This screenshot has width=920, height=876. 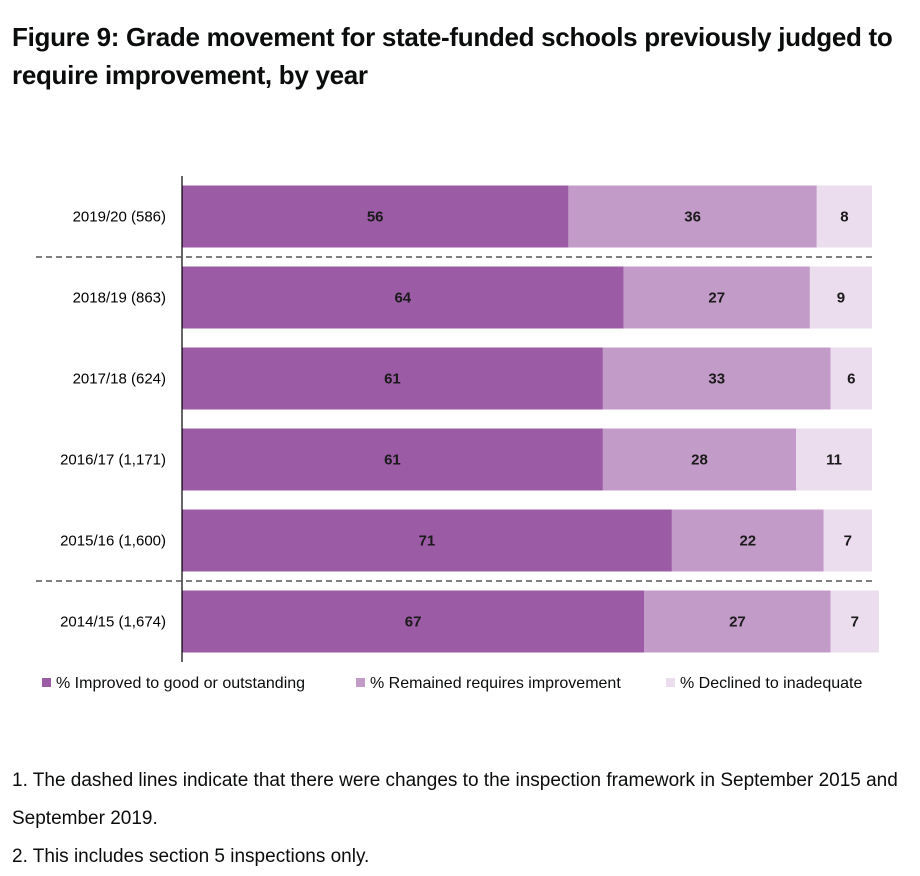 I want to click on category-label: 2017/18 (624), so click(x=119, y=379).